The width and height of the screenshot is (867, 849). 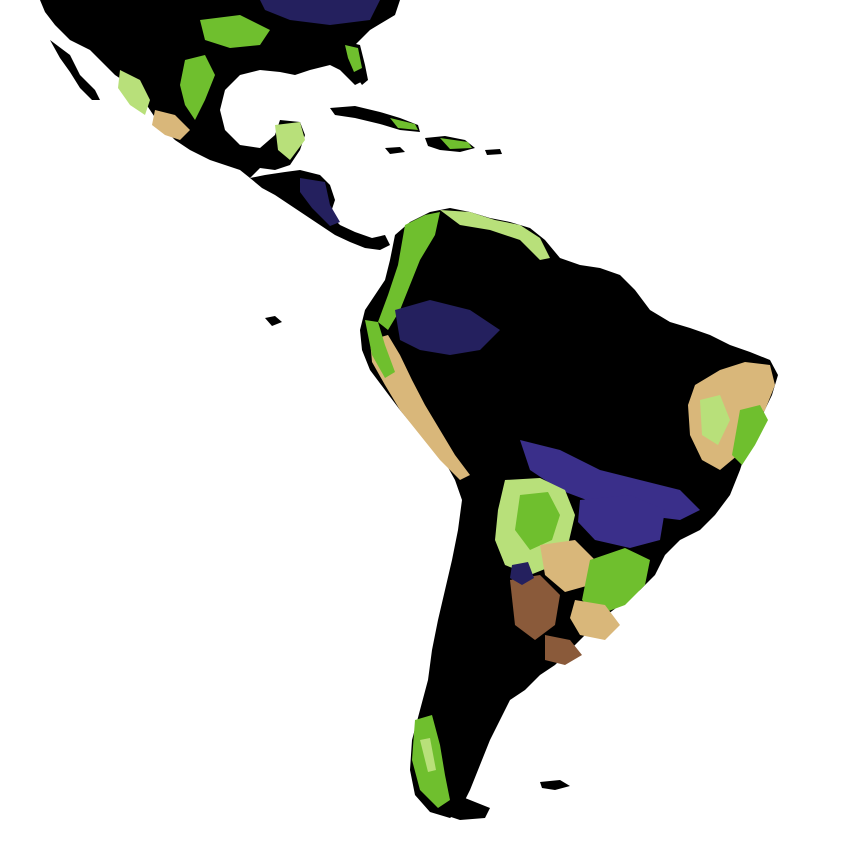 I want to click on veg-ne-brazil-coast, so click(x=750, y=435).